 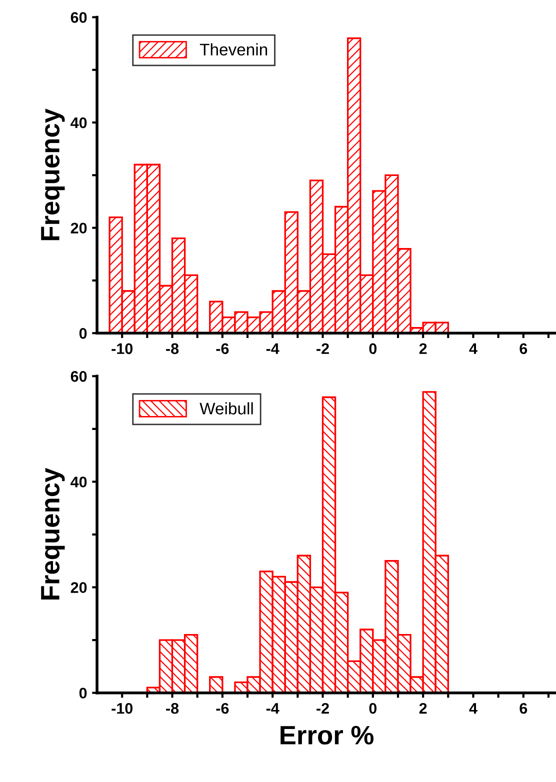 I want to click on legend-label: Weibull, so click(x=226, y=408).